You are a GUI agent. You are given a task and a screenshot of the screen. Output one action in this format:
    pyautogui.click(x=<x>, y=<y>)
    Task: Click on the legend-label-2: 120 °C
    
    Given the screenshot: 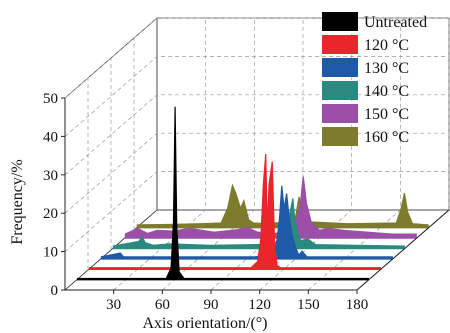 What is the action you would take?
    pyautogui.click(x=386, y=45)
    